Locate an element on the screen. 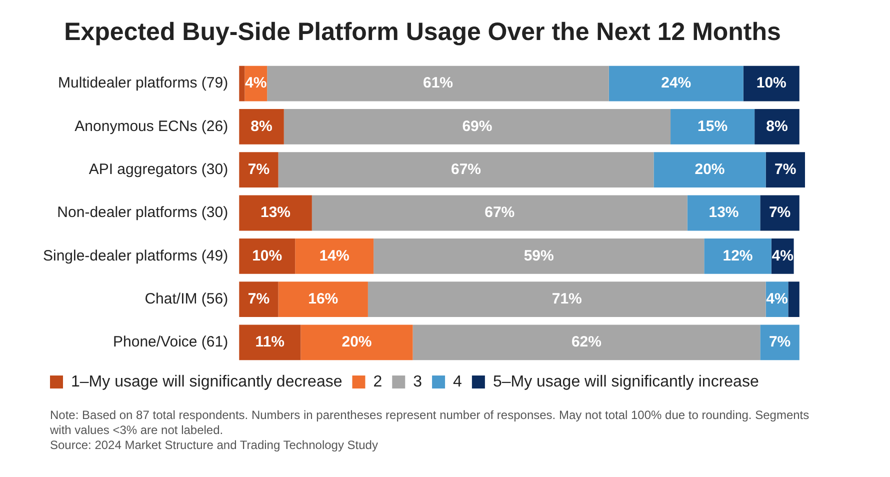  y-tick-label: Non-dealer platforms (30) is located at coordinates (142, 213).